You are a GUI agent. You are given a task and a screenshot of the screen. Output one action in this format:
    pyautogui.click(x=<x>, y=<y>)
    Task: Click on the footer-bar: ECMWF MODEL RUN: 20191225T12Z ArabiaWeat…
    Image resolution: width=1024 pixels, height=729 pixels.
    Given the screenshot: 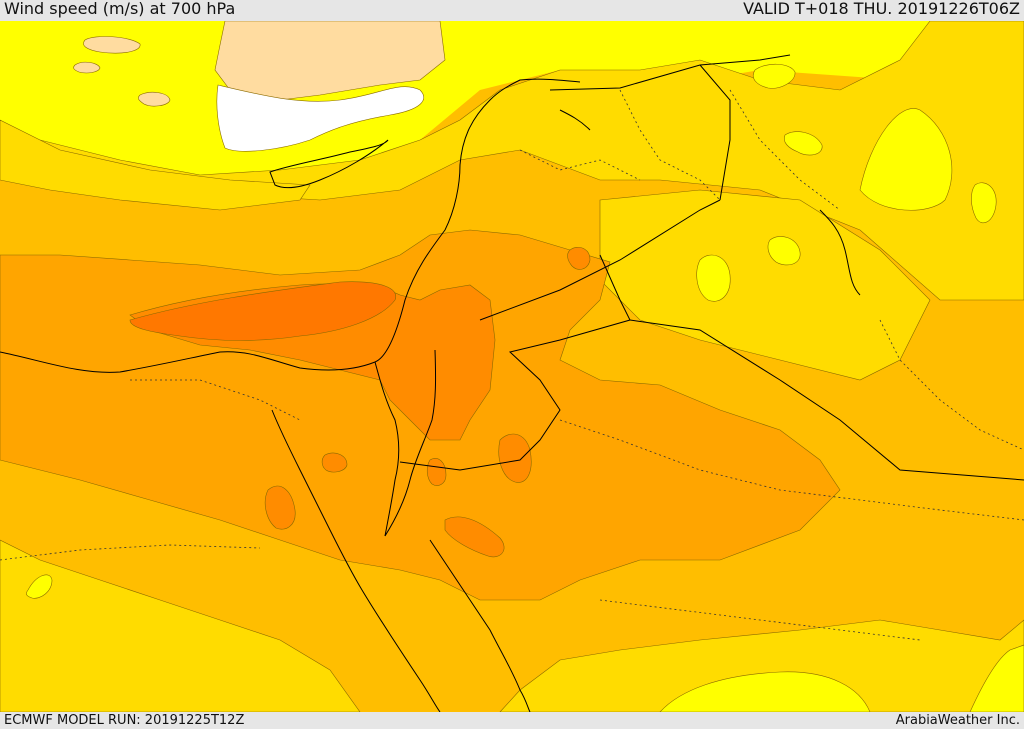 What is the action you would take?
    pyautogui.click(x=512, y=720)
    